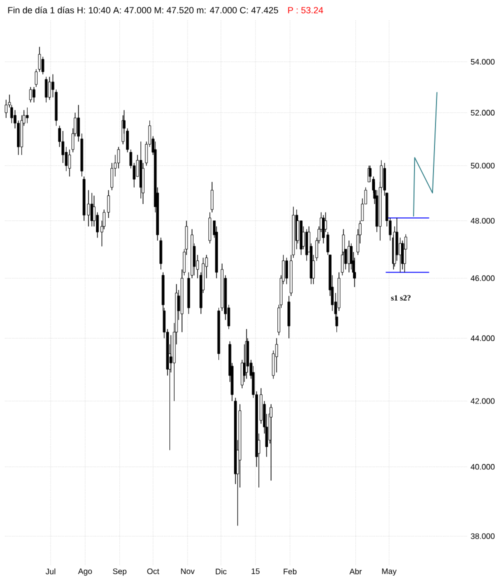 The height and width of the screenshot is (581, 504). I want to click on chart-subtitle: P : 53.24, so click(306, 10).